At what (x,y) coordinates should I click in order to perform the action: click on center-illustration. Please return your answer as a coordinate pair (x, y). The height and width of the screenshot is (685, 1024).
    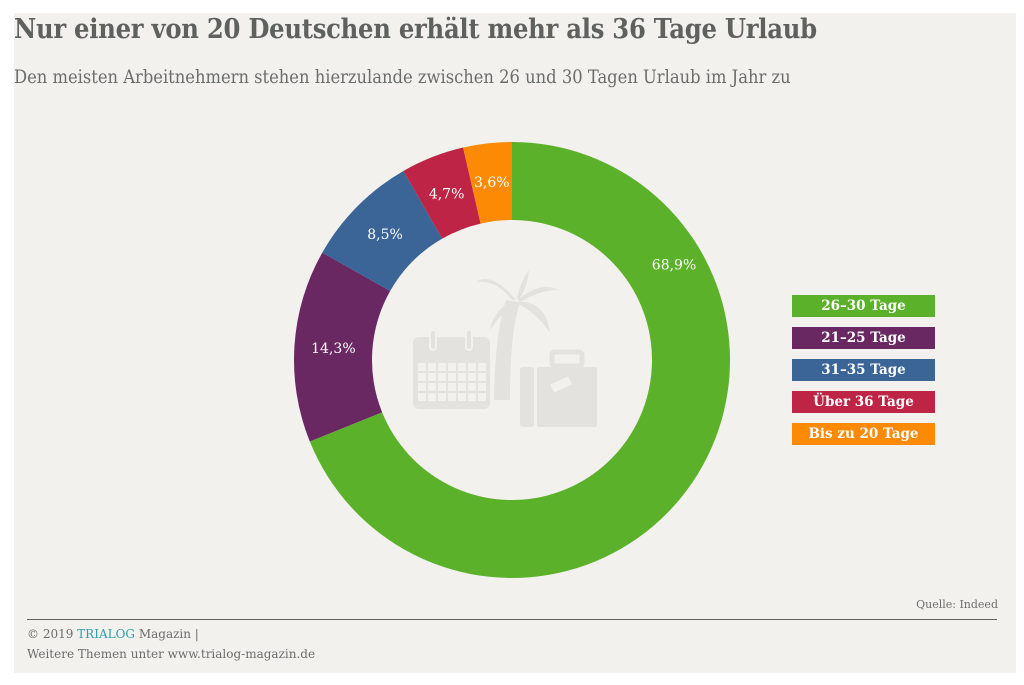
    Looking at the image, I should click on (505, 348).